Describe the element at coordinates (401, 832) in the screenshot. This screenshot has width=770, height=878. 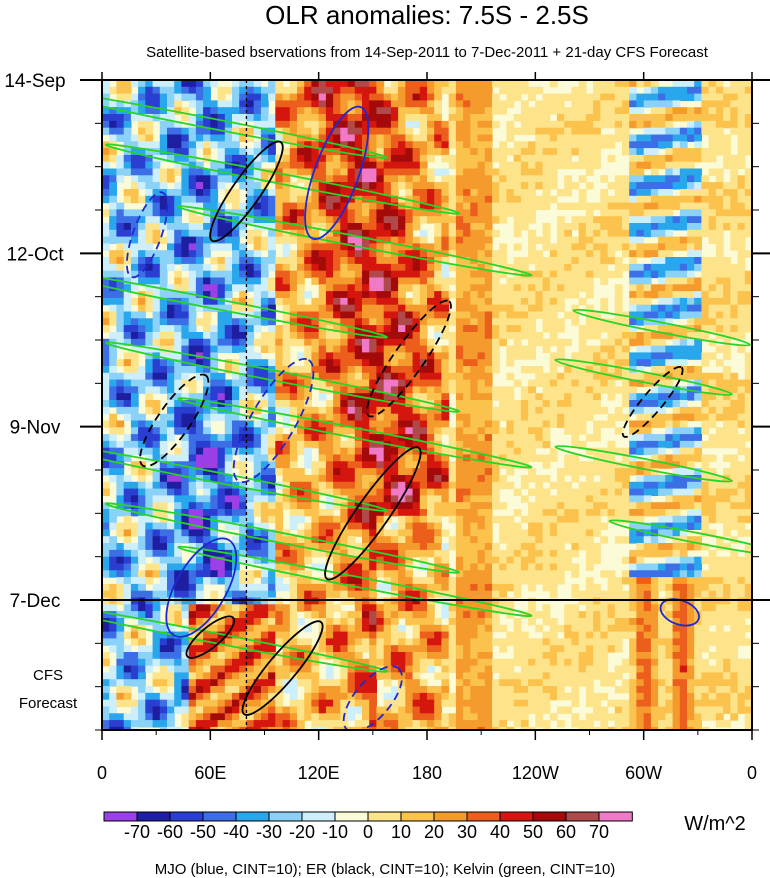
I see `colorbar-label: 10` at that location.